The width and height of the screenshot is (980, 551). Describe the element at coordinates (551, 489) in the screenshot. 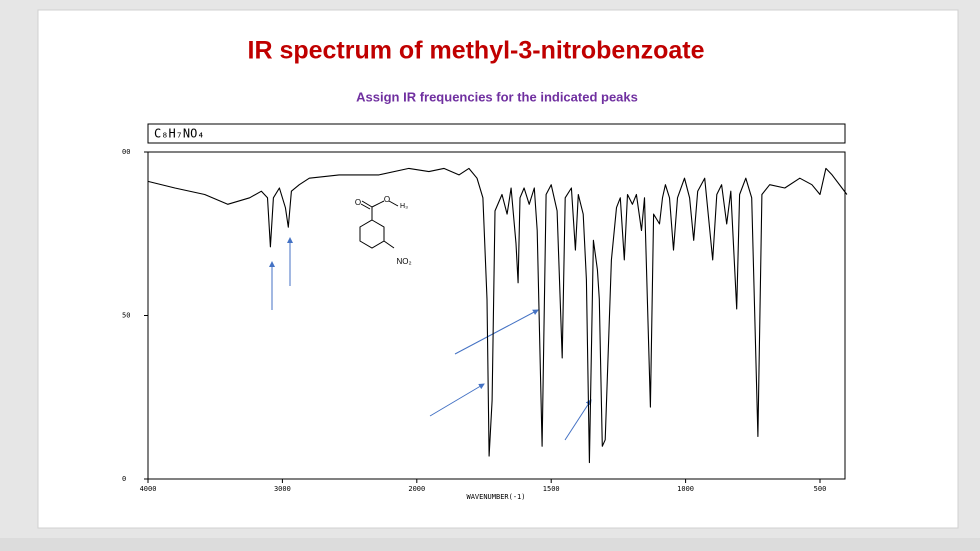

I see `x-tick-label: 1500` at that location.